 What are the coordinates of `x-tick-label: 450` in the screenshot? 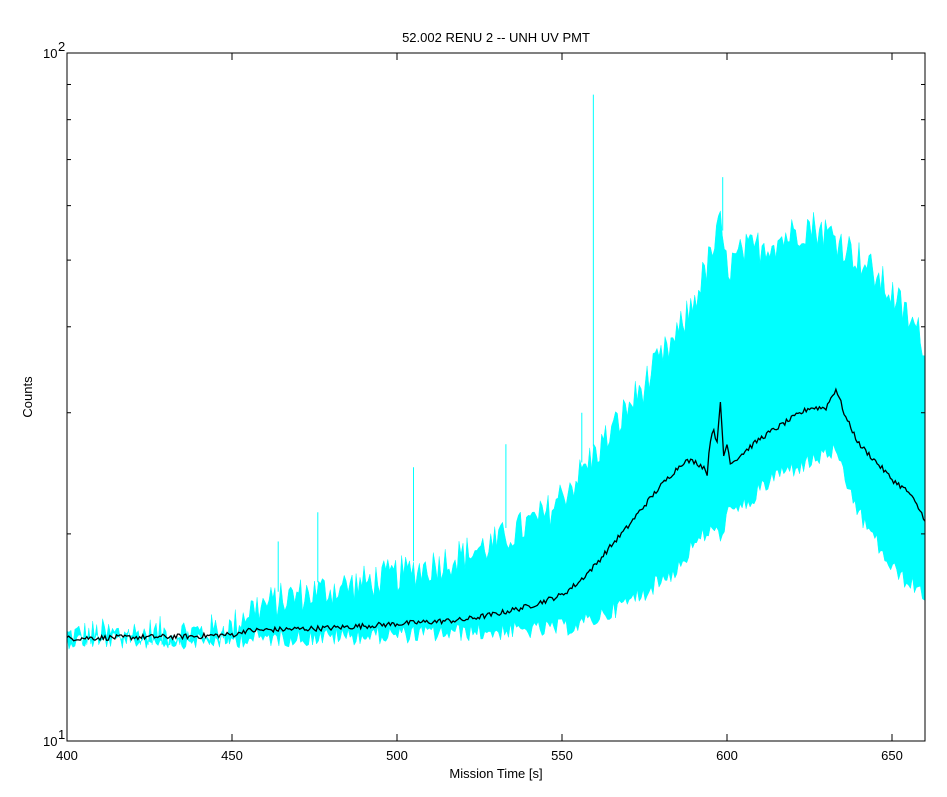 It's located at (232, 755).